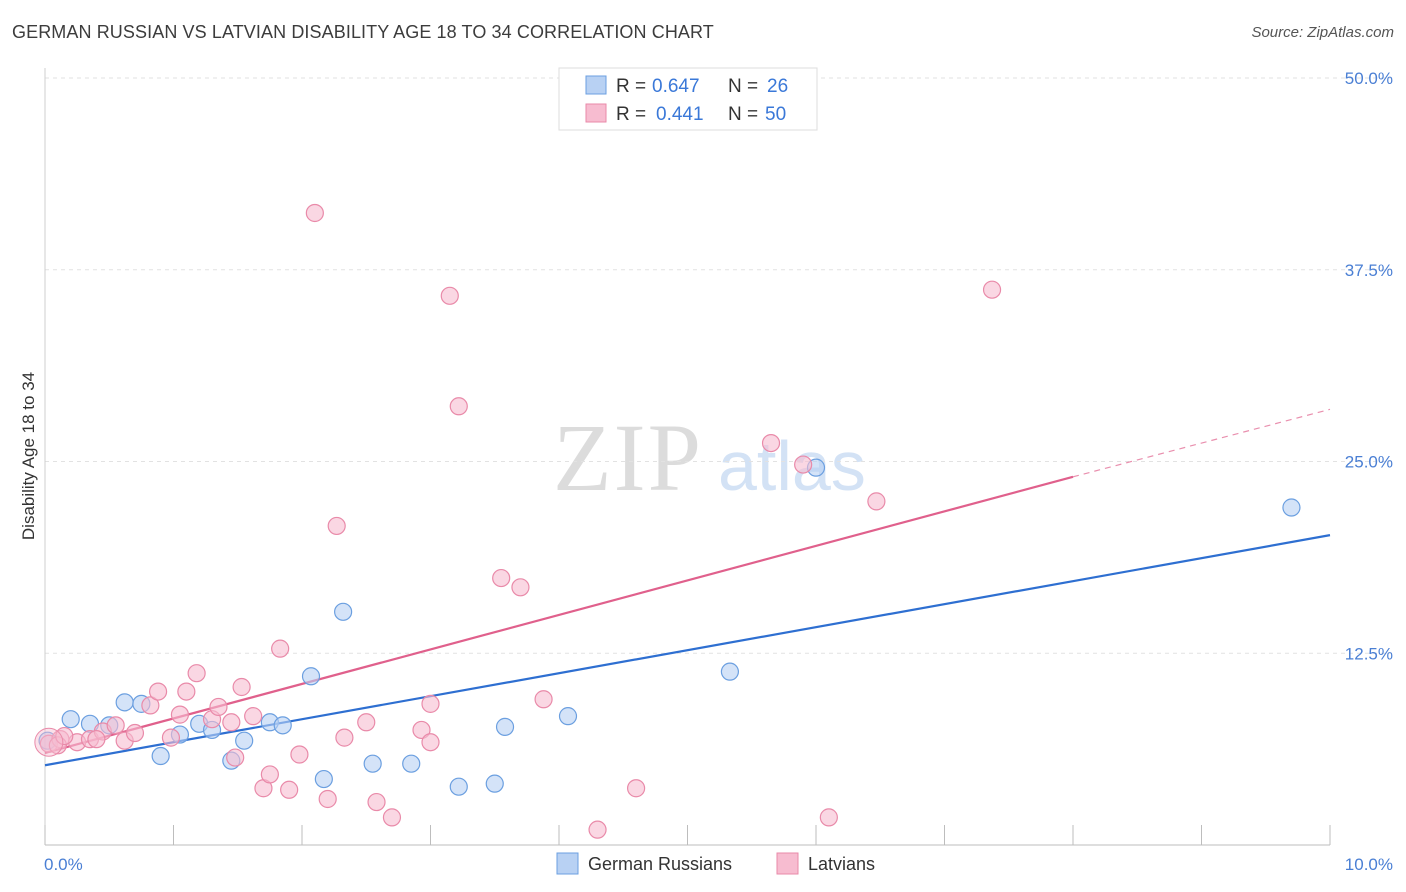 This screenshot has height=892, width=1406. I want to click on legend-n-label-2: N =, so click(743, 114).